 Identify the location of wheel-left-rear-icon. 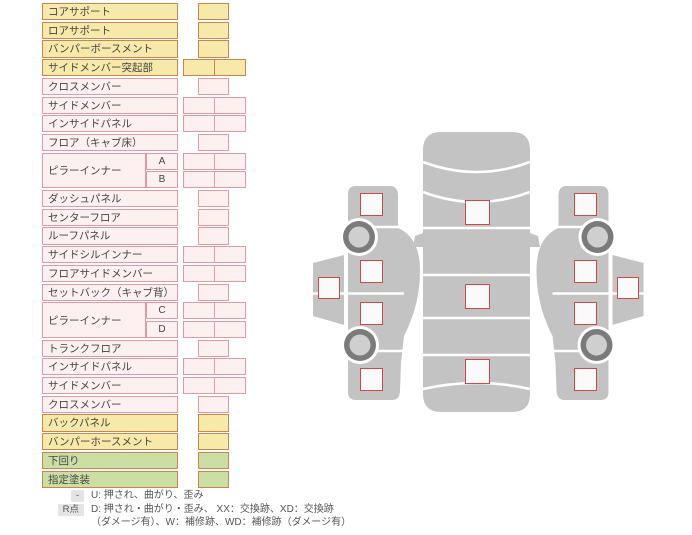
(360, 345).